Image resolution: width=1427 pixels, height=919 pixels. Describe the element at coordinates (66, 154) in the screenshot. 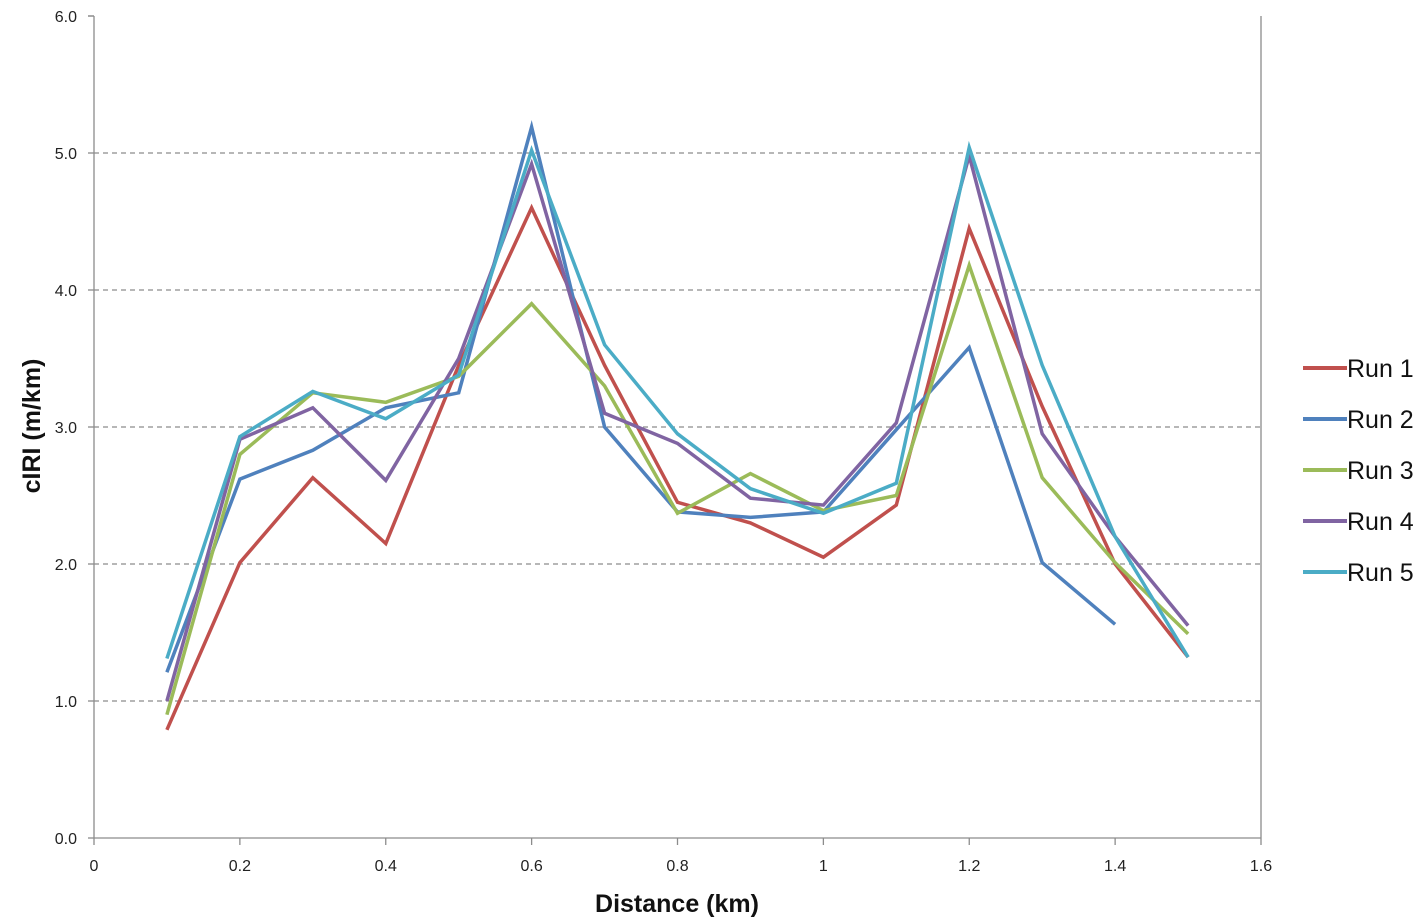

I see `y-tick-label: 5.0` at that location.